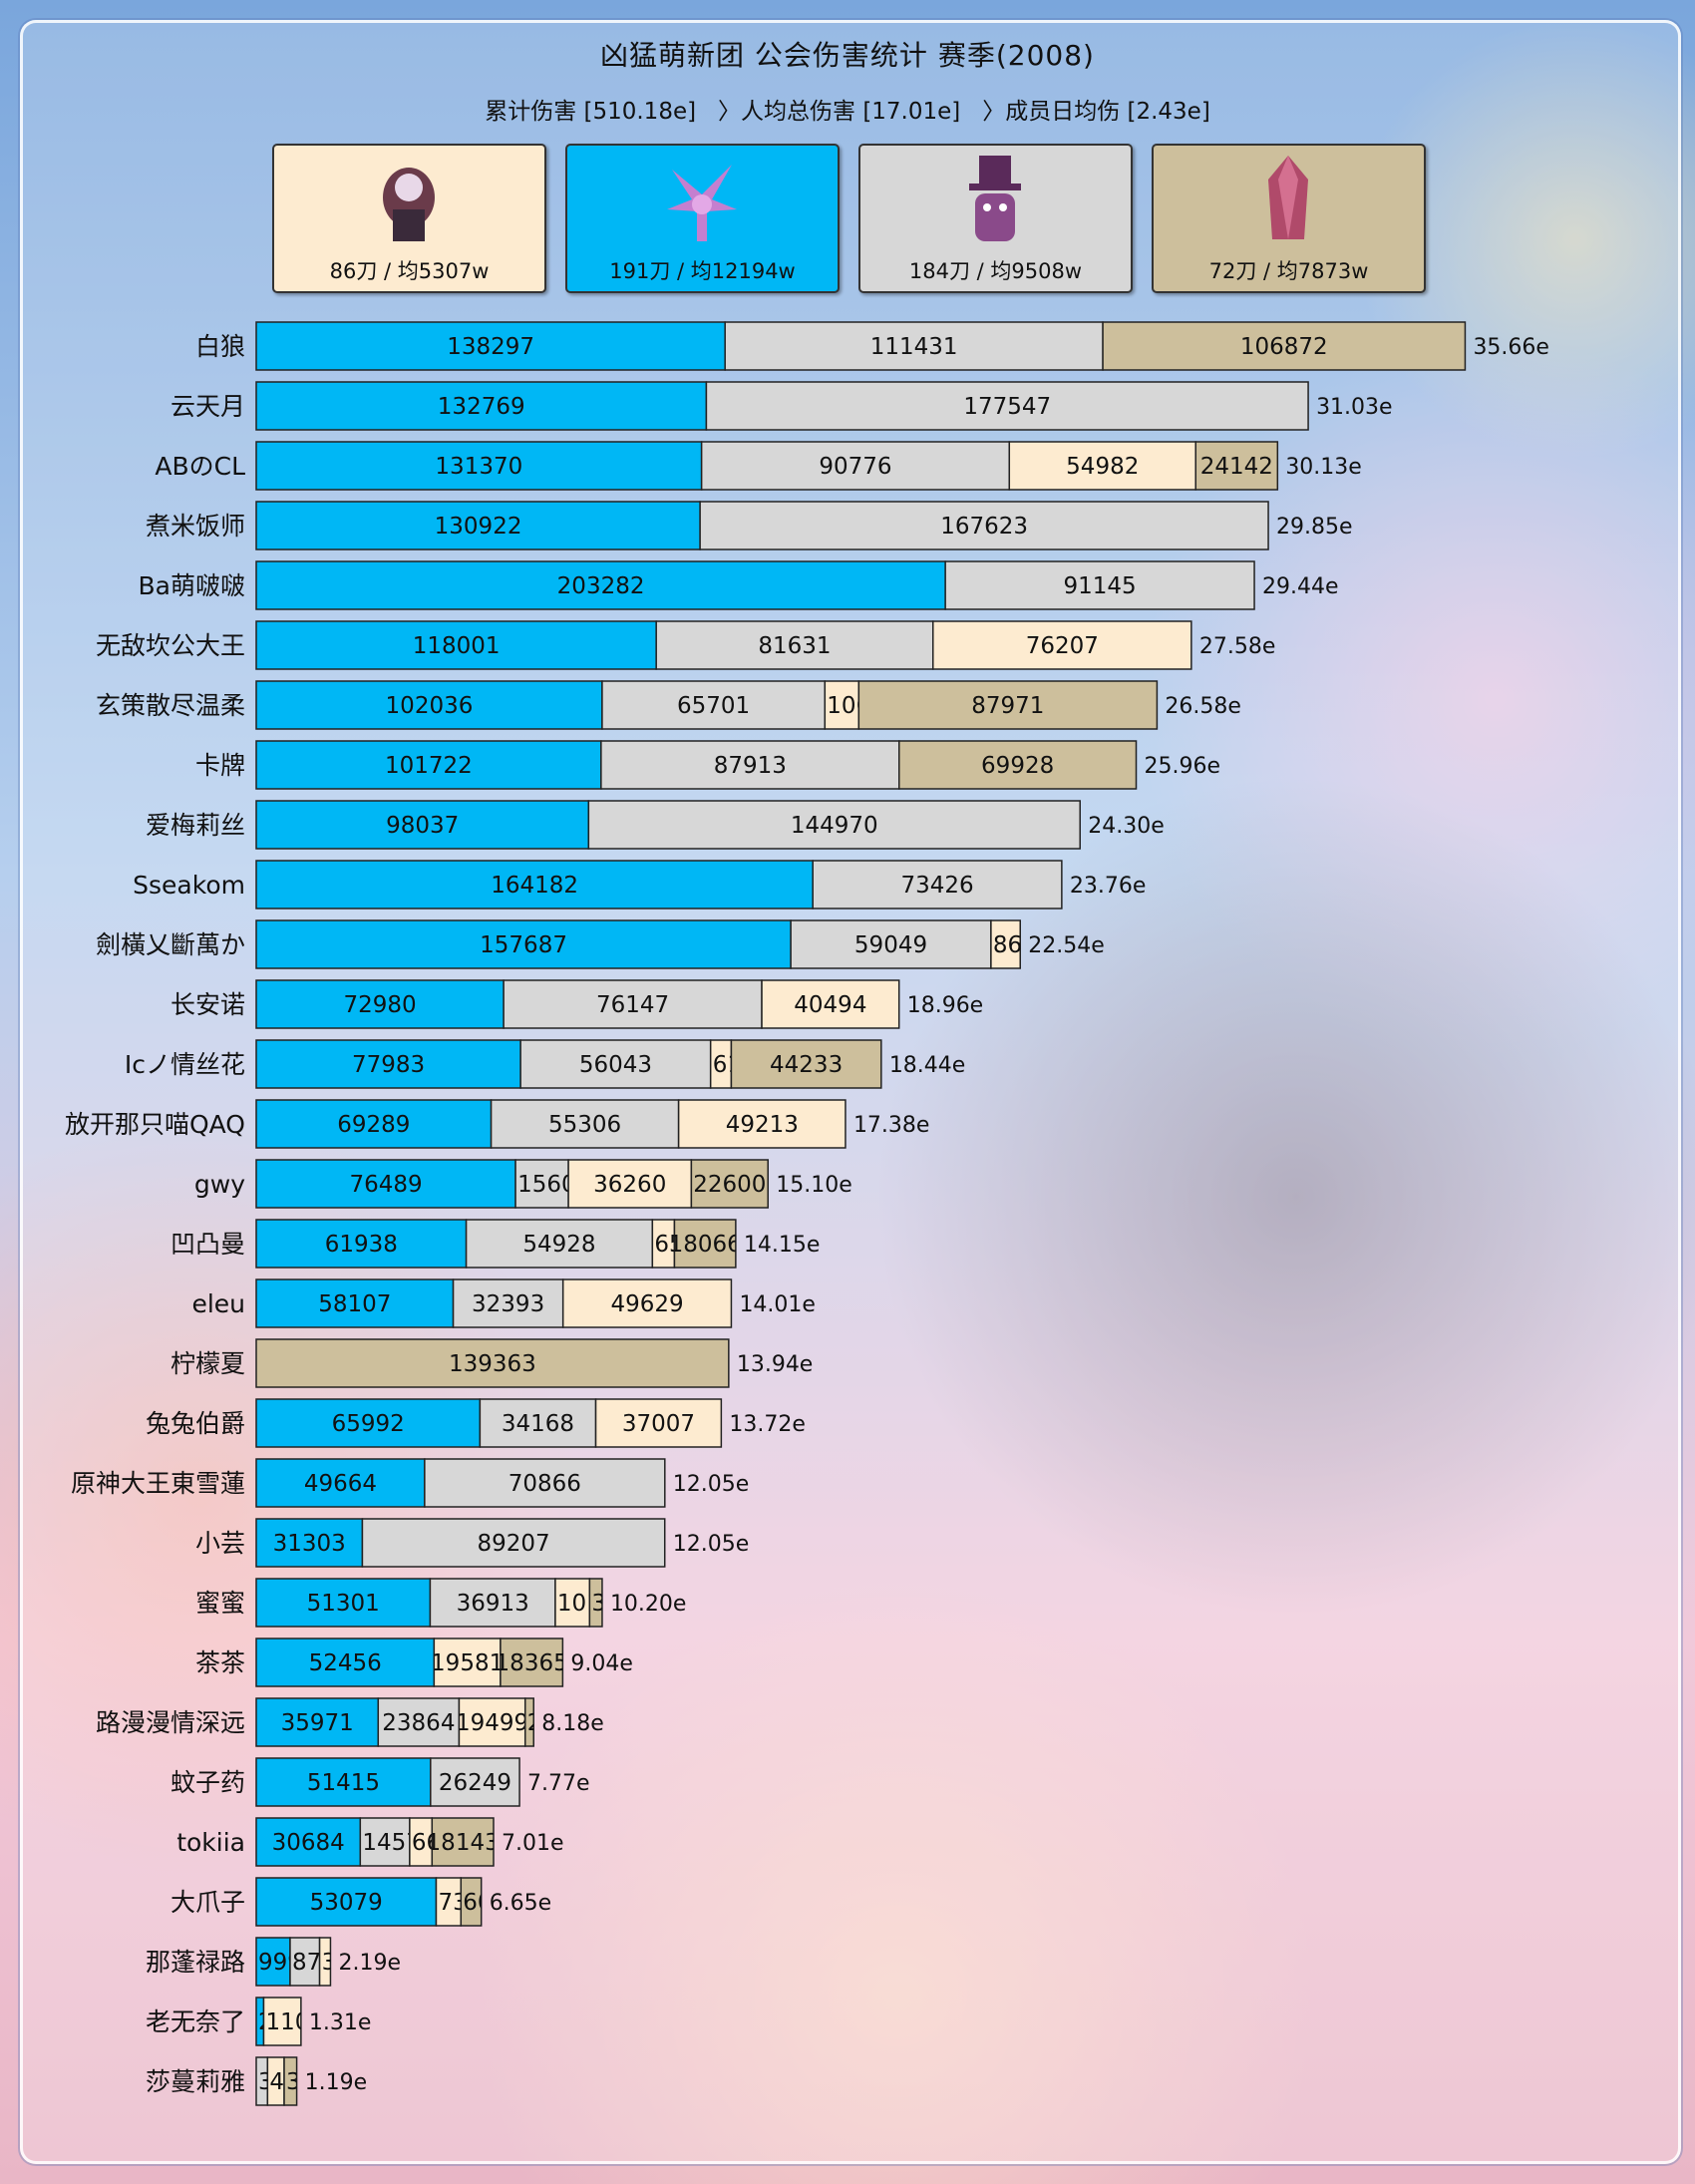  Describe the element at coordinates (742, 1065) in the screenshot. I see `segment-value-label: 6100` at that location.